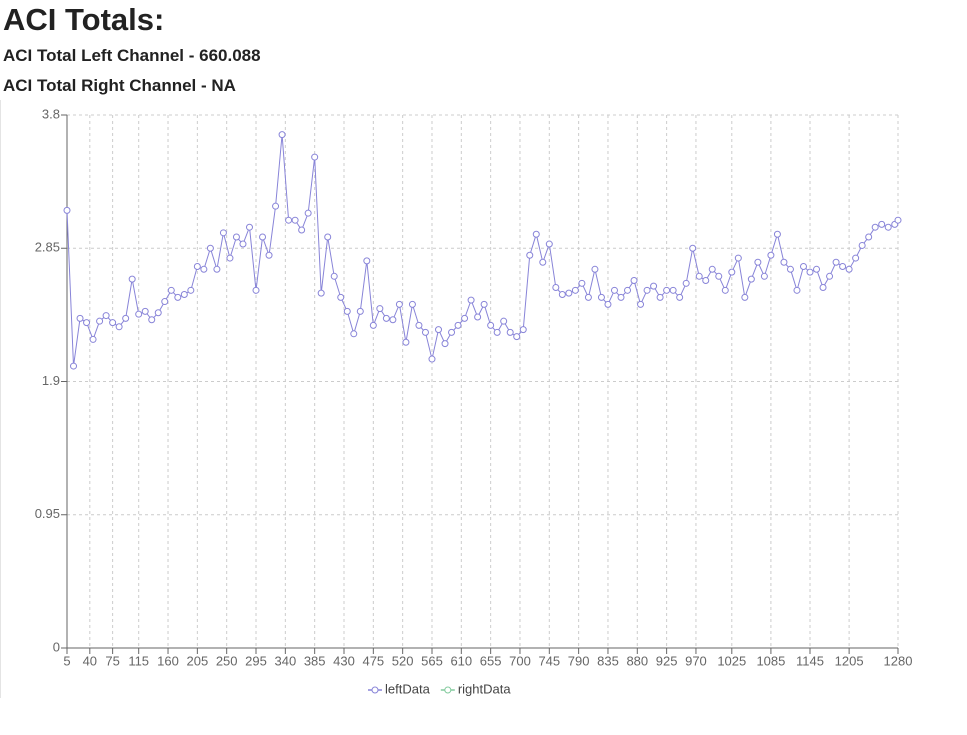  What do you see at coordinates (47, 513) in the screenshot?
I see `y-tick-label: 0.95` at bounding box center [47, 513].